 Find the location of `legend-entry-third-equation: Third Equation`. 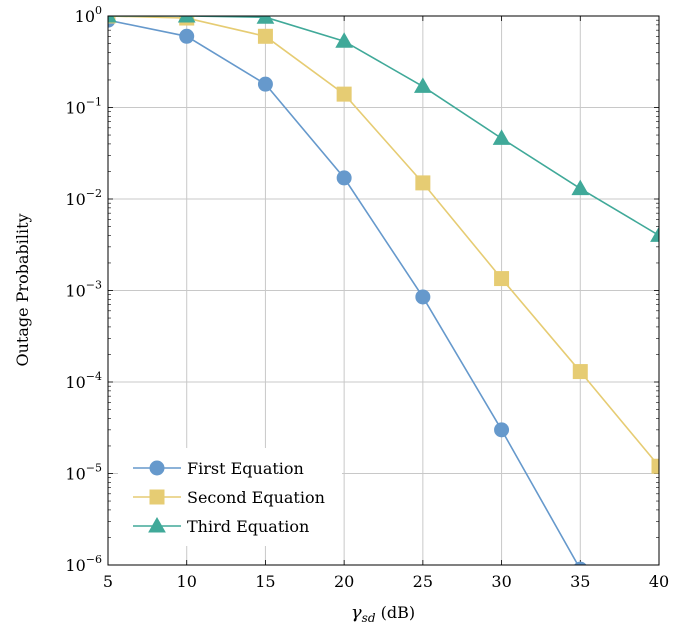

legend-entry-third-equation: Third Equation is located at coordinates (221, 526).